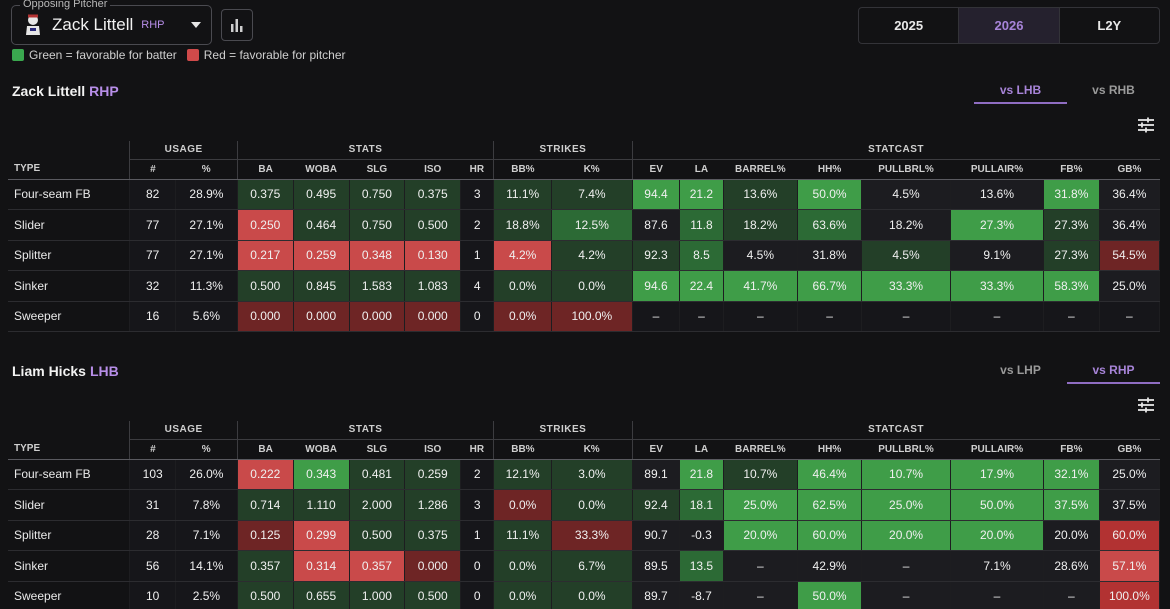 This screenshot has width=1170, height=609. What do you see at coordinates (656, 316) in the screenshot?
I see `stat-cell-ev: –` at bounding box center [656, 316].